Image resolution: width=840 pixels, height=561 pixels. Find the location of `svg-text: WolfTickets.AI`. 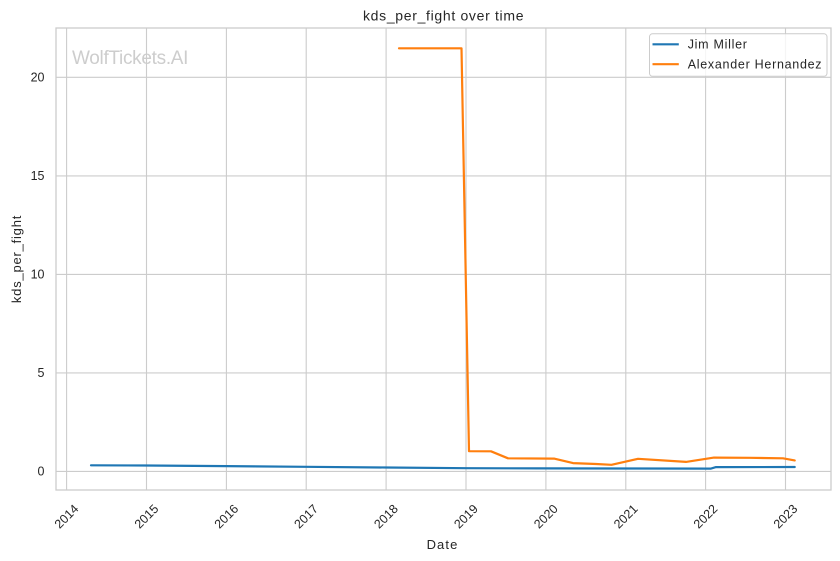

svg-text: WolfTickets.AI is located at coordinates (130, 58).